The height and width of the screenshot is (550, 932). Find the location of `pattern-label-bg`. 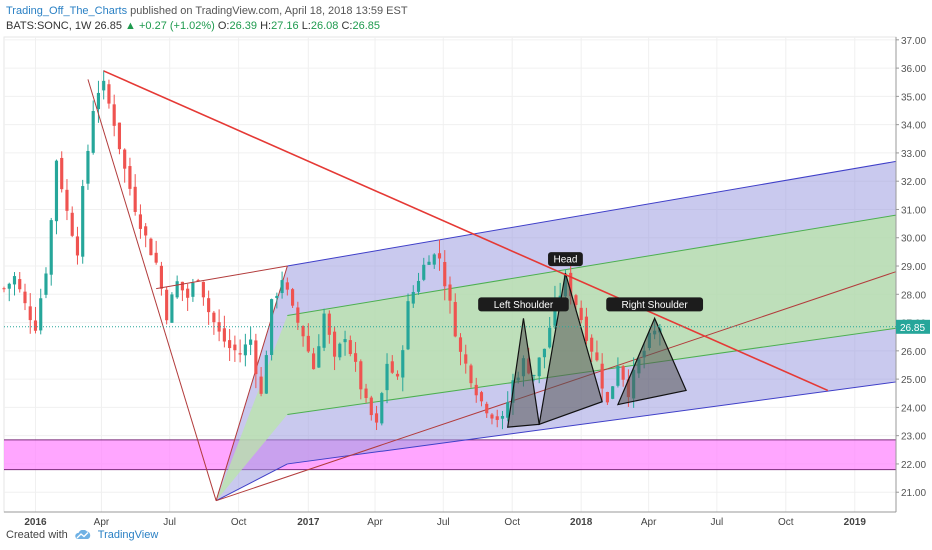

pattern-label-bg is located at coordinates (565, 259).